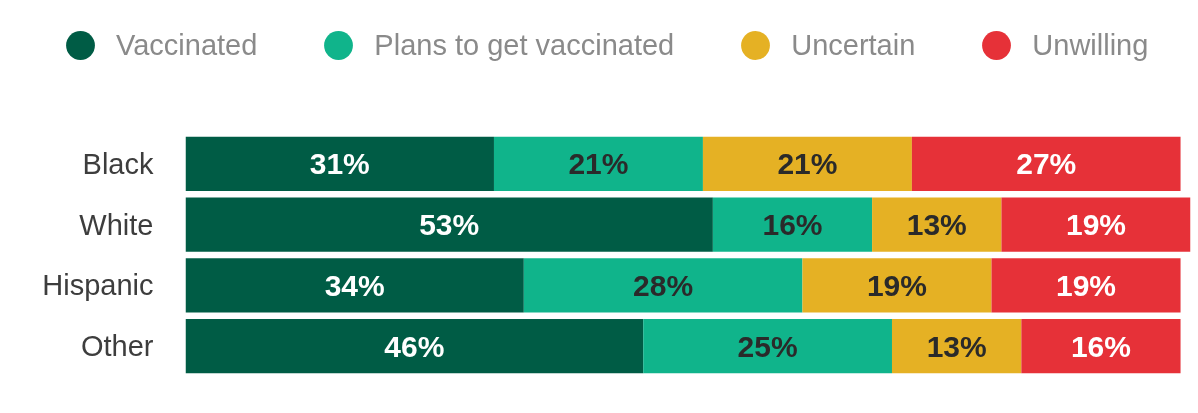 The width and height of the screenshot is (1198, 413). I want to click on data-label: 31%, so click(339, 164).